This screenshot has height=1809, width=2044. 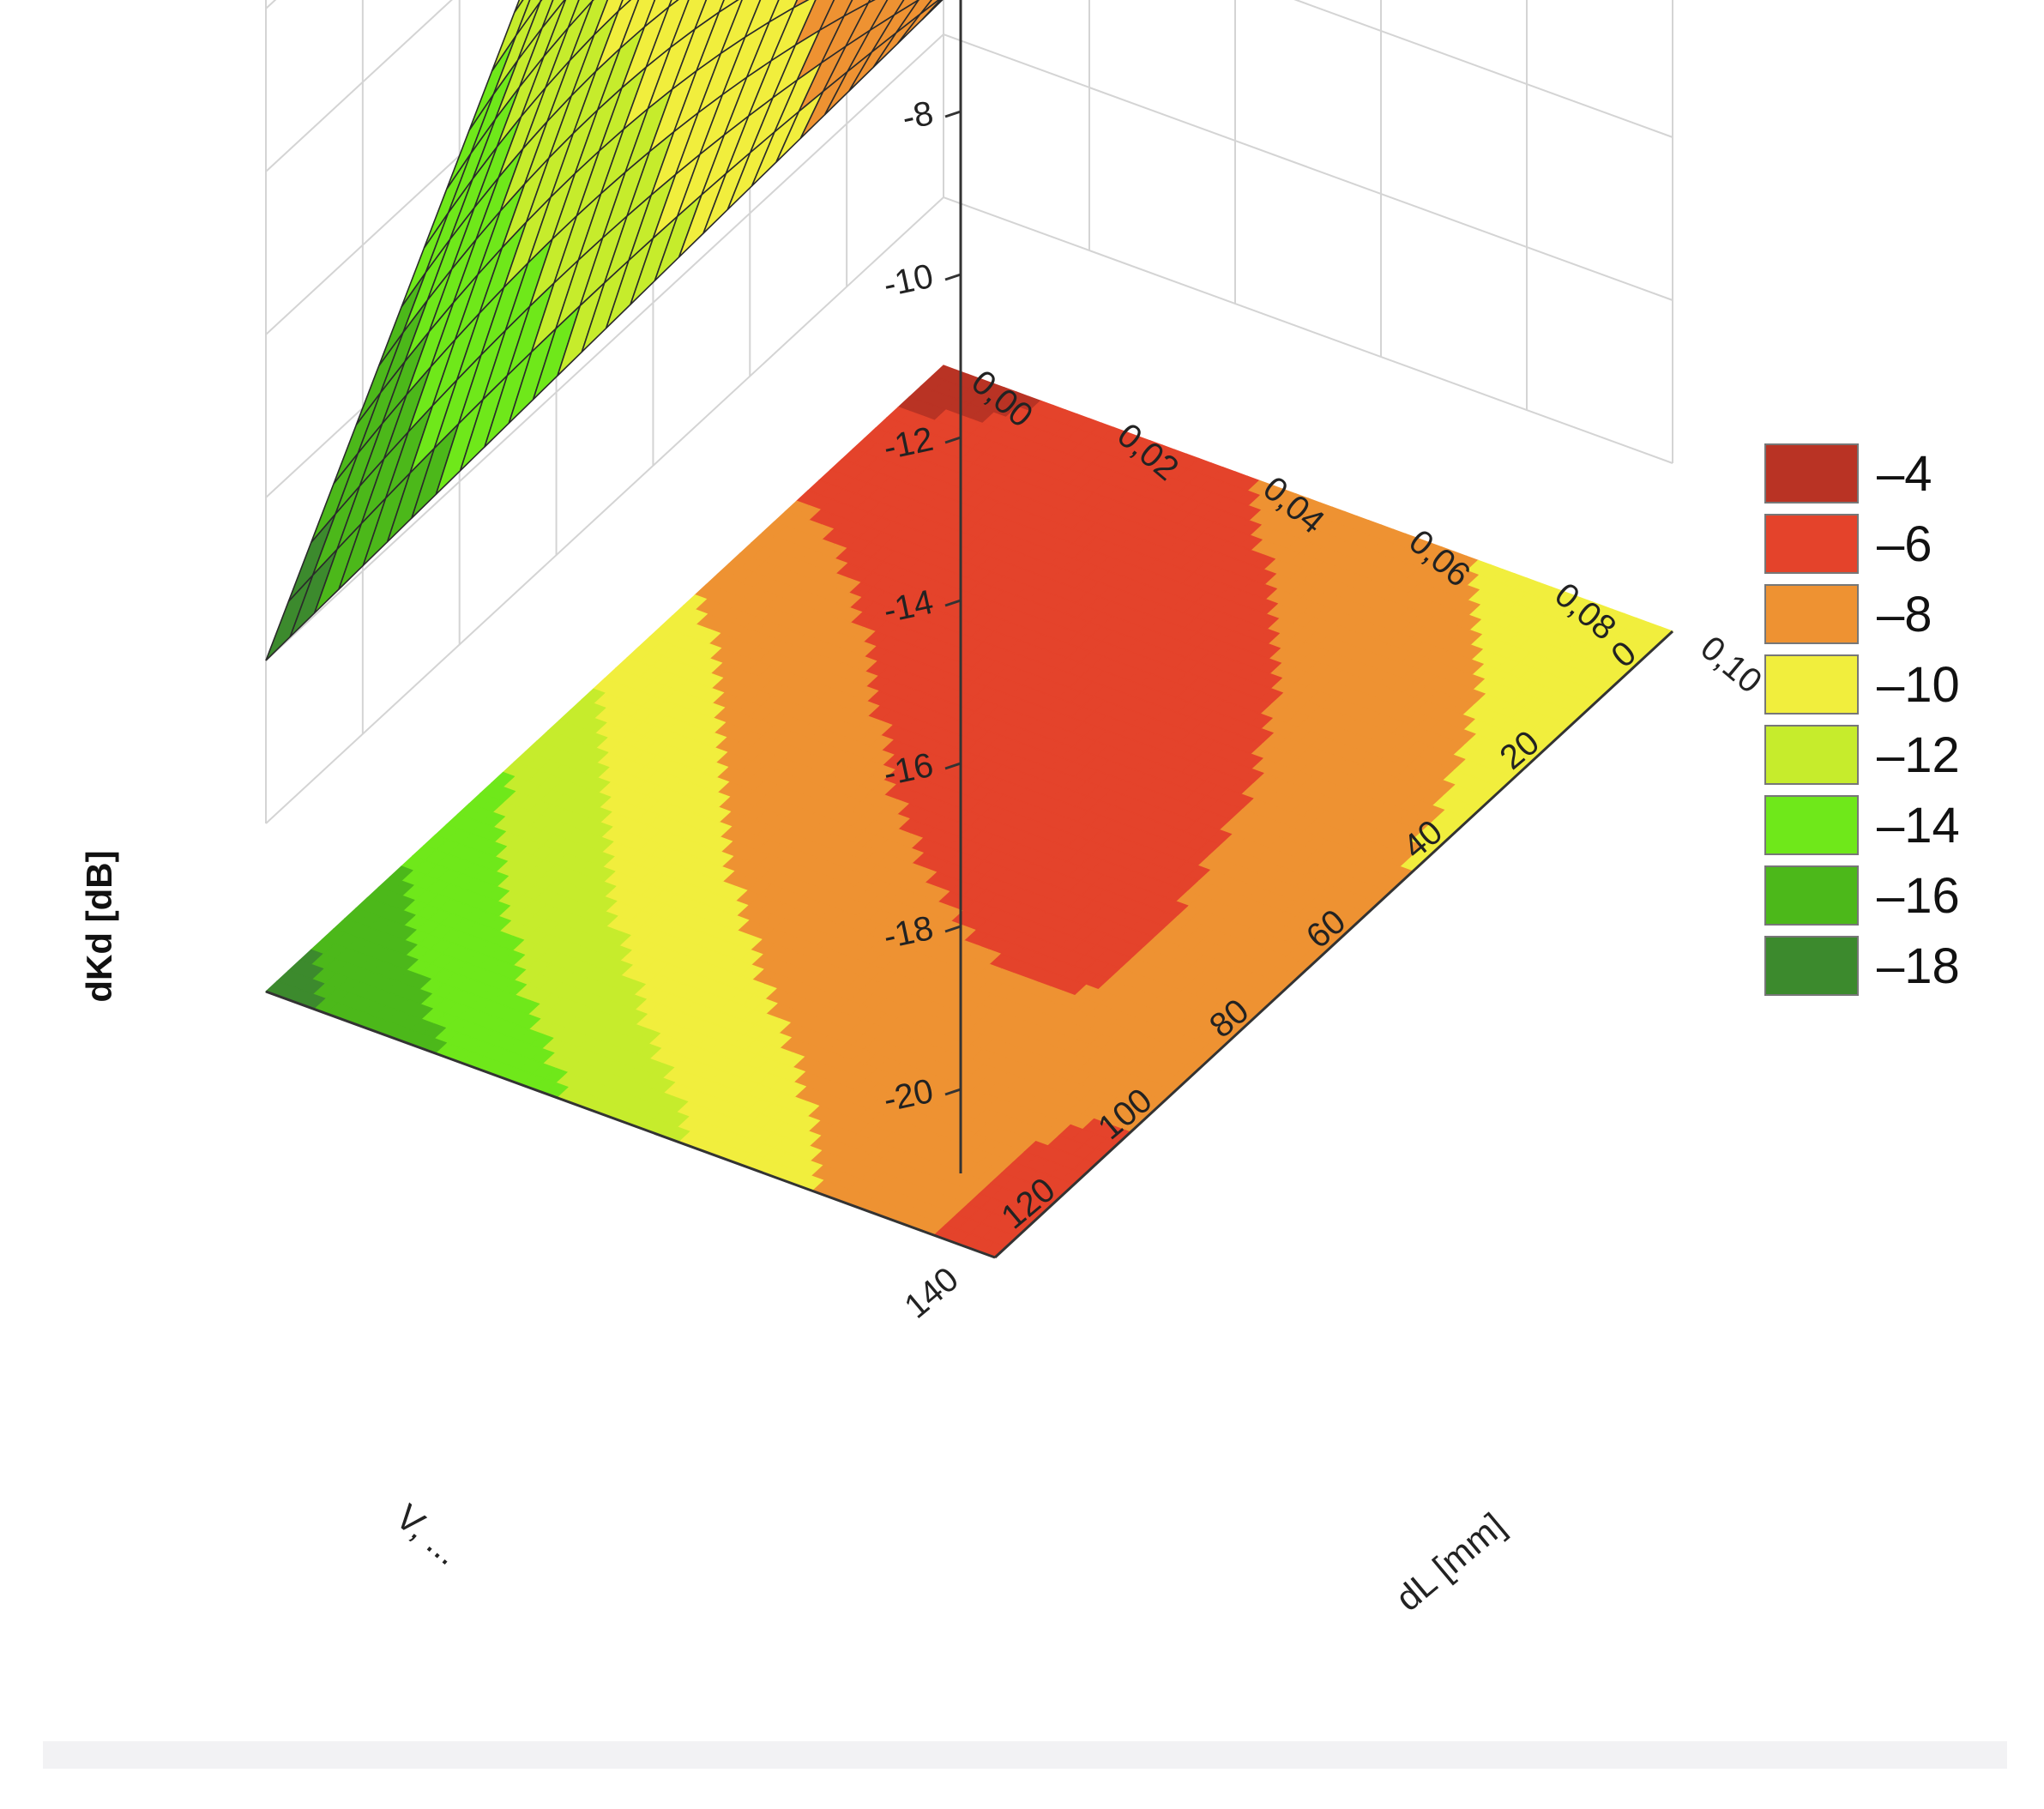 I want to click on legend-label: –6, so click(x=1904, y=544).